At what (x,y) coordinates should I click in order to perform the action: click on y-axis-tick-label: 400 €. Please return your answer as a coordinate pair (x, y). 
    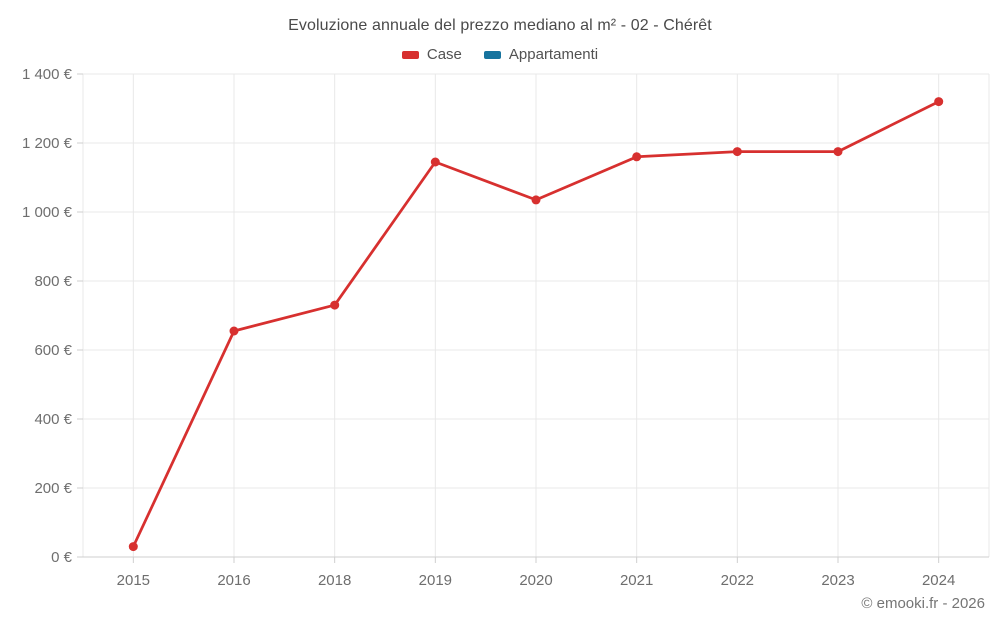
    Looking at the image, I should click on (53, 419).